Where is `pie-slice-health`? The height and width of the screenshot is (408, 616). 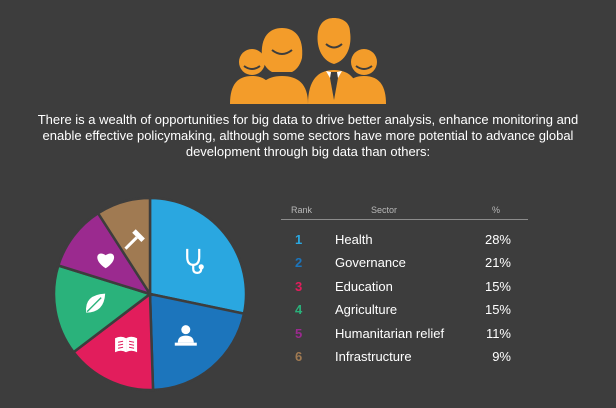 pie-slice-health is located at coordinates (198, 256).